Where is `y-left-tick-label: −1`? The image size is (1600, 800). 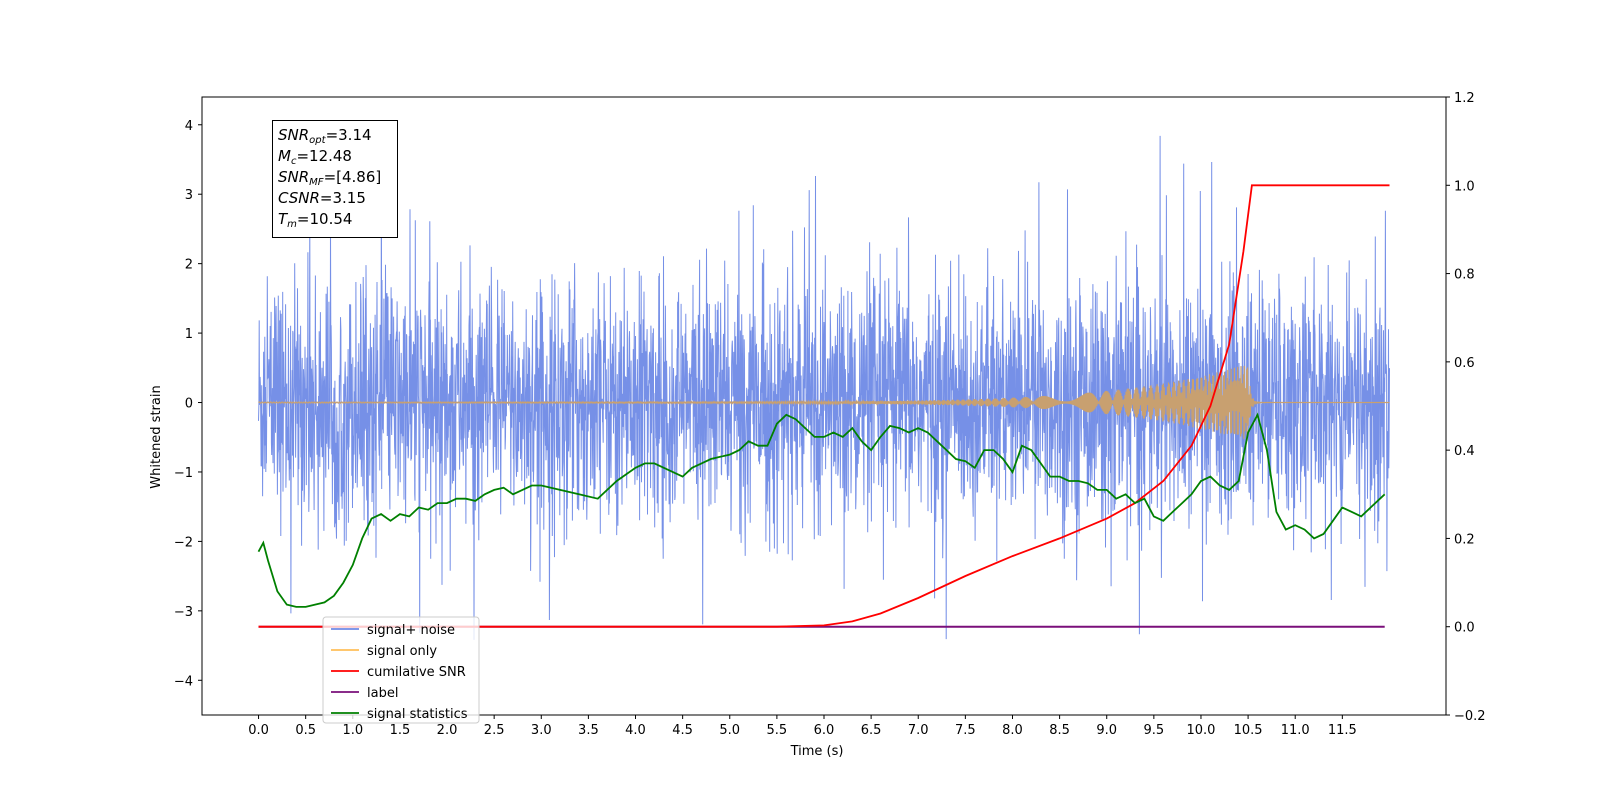 y-left-tick-label: −1 is located at coordinates (183, 473).